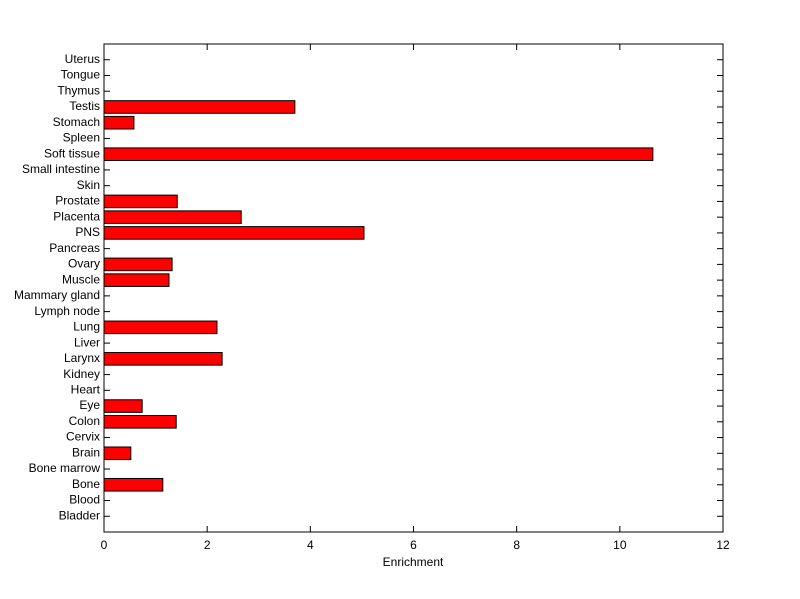  What do you see at coordinates (78, 90) in the screenshot?
I see `y-tick-label: Thymus` at bounding box center [78, 90].